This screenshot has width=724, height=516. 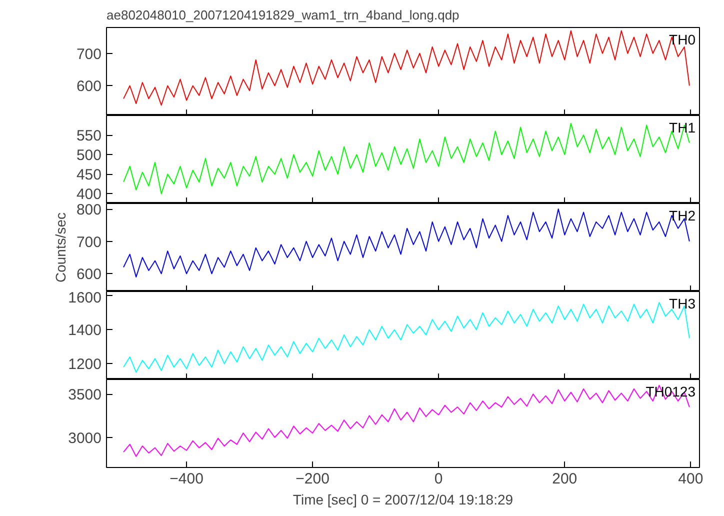 What do you see at coordinates (85, 331) in the screenshot?
I see `y-tick-label: 1400` at bounding box center [85, 331].